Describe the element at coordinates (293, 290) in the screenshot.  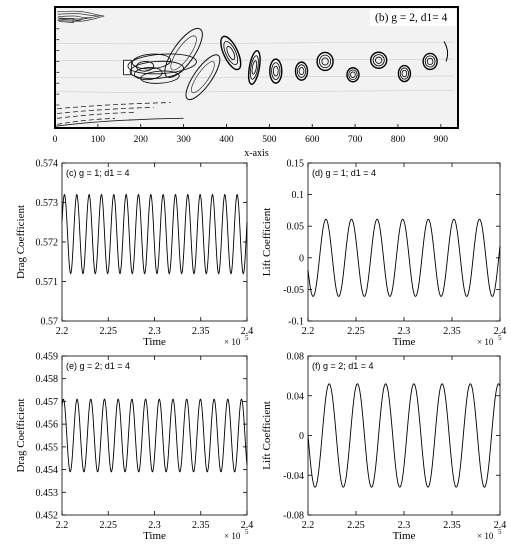
I see `y-tick-label: -0.05` at that location.